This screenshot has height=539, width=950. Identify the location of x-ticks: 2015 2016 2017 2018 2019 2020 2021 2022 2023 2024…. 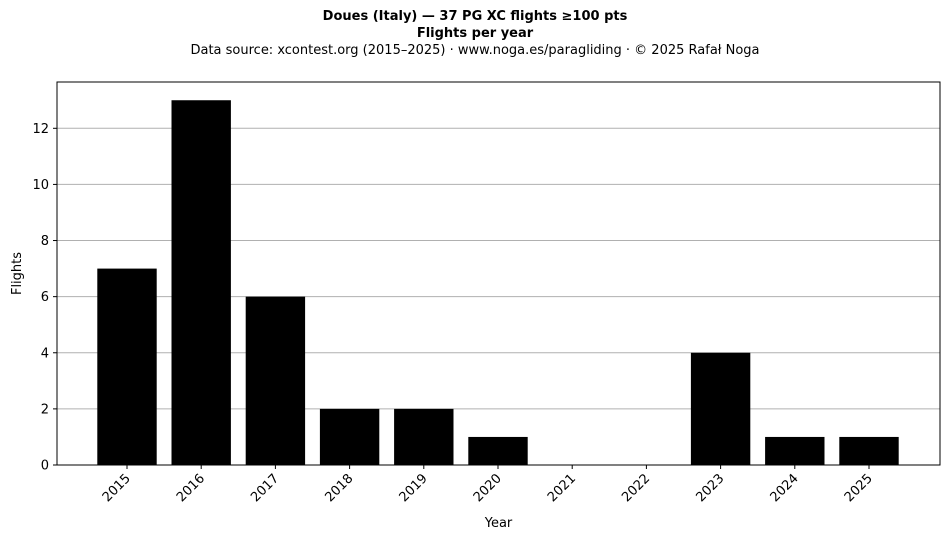
(488, 485).